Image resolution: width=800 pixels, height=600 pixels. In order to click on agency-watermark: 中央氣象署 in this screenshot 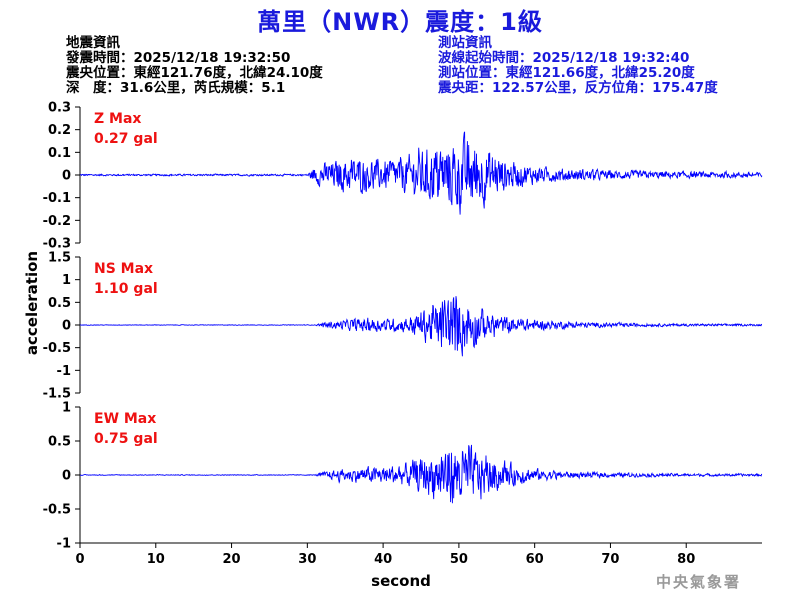, I will do `click(699, 582)`.